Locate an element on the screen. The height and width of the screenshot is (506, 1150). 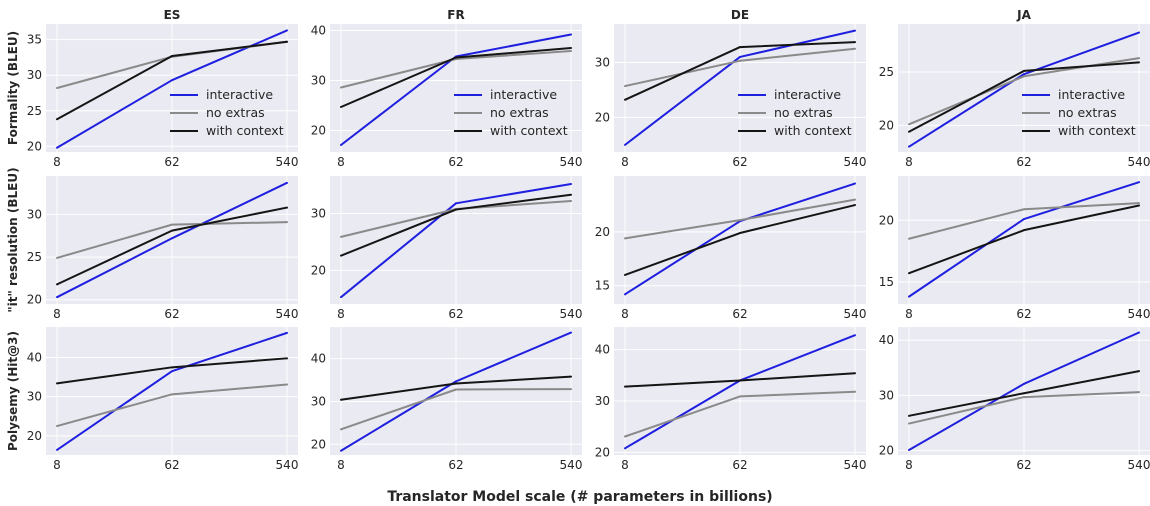
panel-fr-row-2: 8 62 540 20 30 40 is located at coordinates (447, 399).